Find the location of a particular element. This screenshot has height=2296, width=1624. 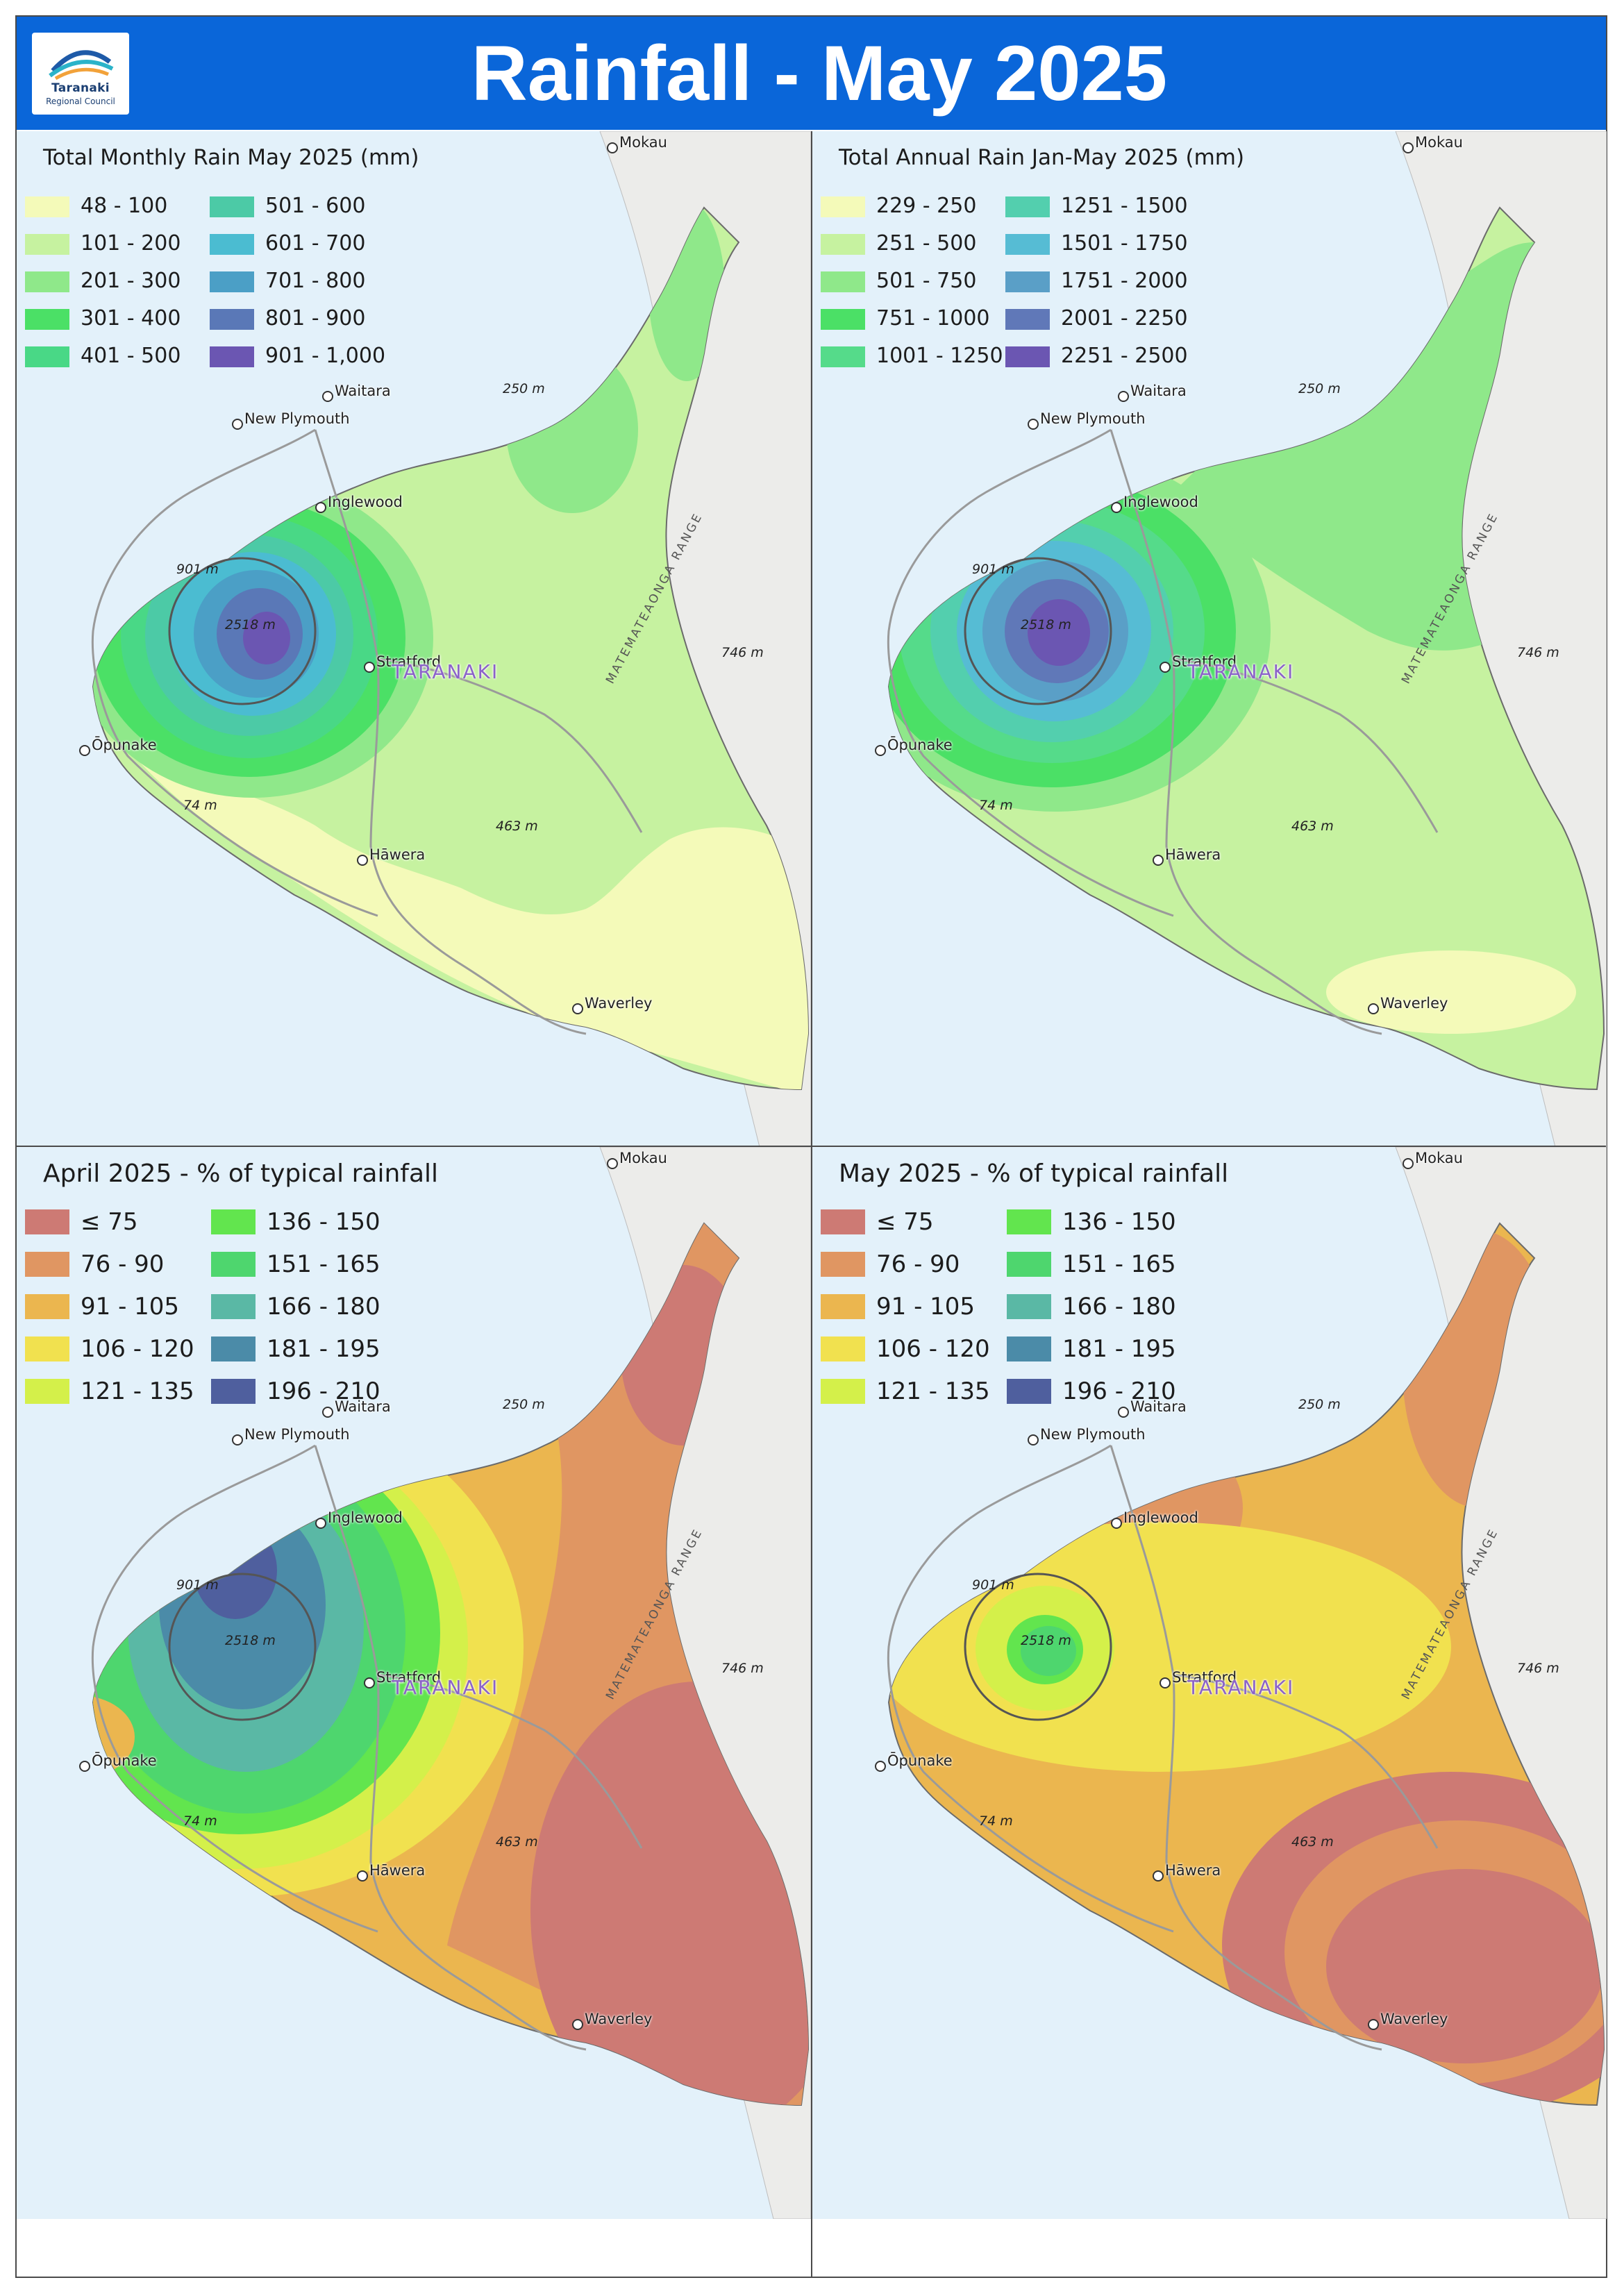

legend-label: ≤ 75 is located at coordinates (109, 1222).